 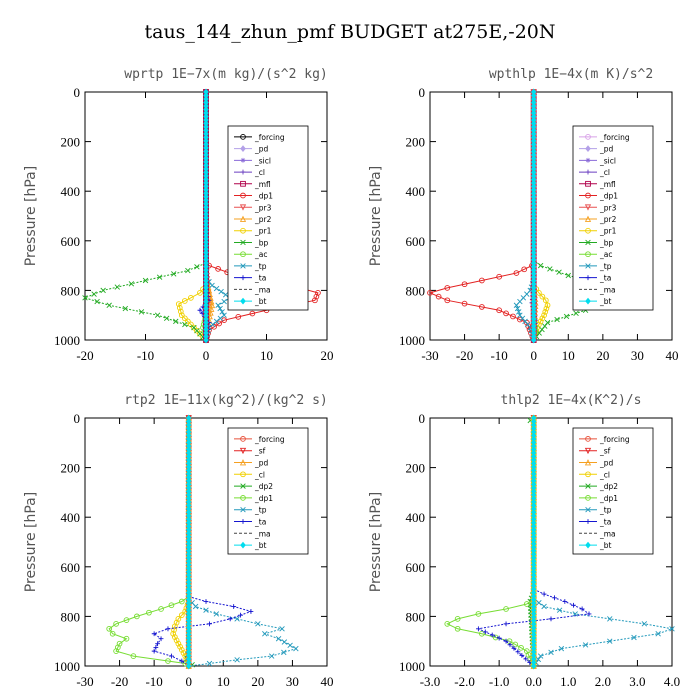 I want to click on legend-item: _pr1, so click(x=598, y=231).